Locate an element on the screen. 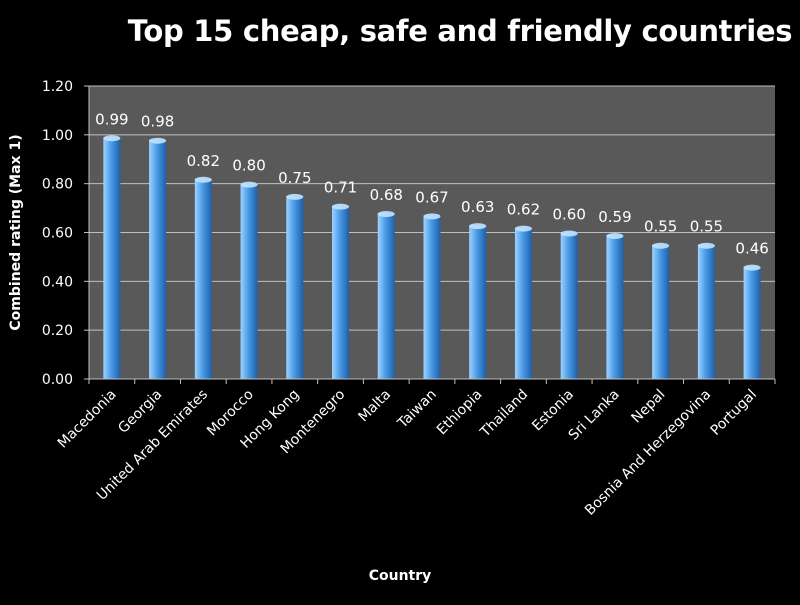 Image resolution: width=800 pixels, height=605 pixels. bar-hong-kong is located at coordinates (295, 287).